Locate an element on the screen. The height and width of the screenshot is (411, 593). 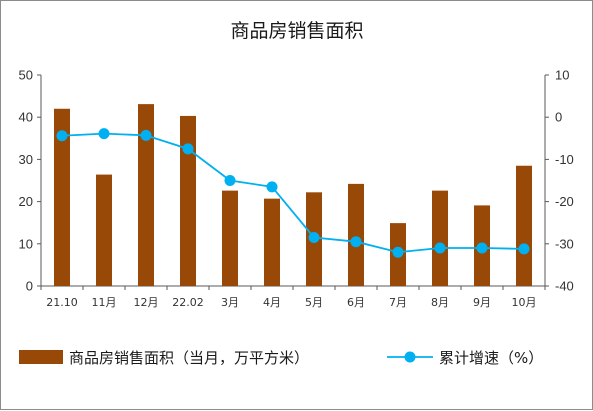
legend-line-marker is located at coordinates (410, 357).